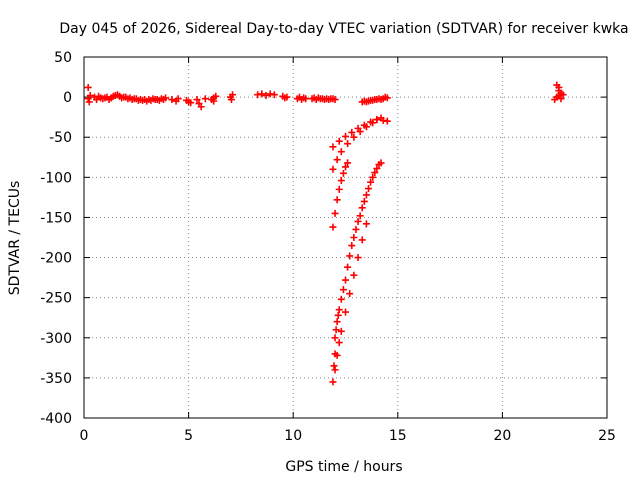 Image resolution: width=640 pixels, height=480 pixels. What do you see at coordinates (607, 436) in the screenshot?
I see `x-tick-label: 25` at bounding box center [607, 436].